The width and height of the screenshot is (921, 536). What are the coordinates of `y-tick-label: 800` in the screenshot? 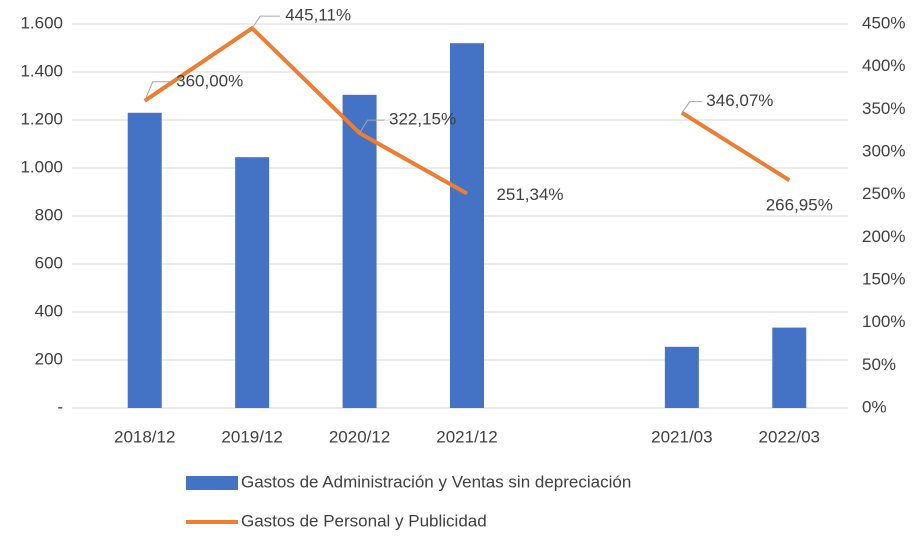 It's located at (49, 214).